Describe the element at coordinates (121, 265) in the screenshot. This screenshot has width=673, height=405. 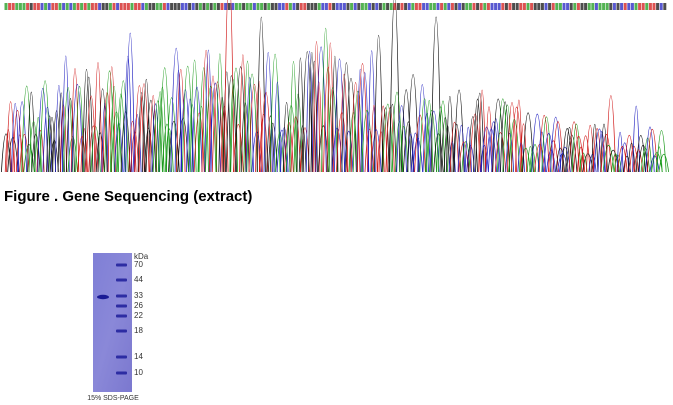
I see `marker-band` at that location.